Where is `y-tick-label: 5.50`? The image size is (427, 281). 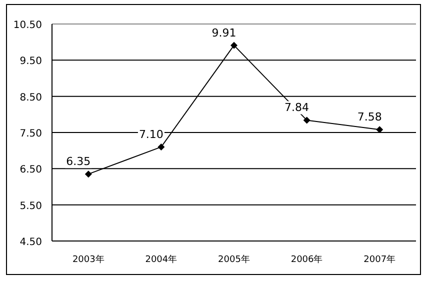 y-tick-label: 5.50 is located at coordinates (31, 206).